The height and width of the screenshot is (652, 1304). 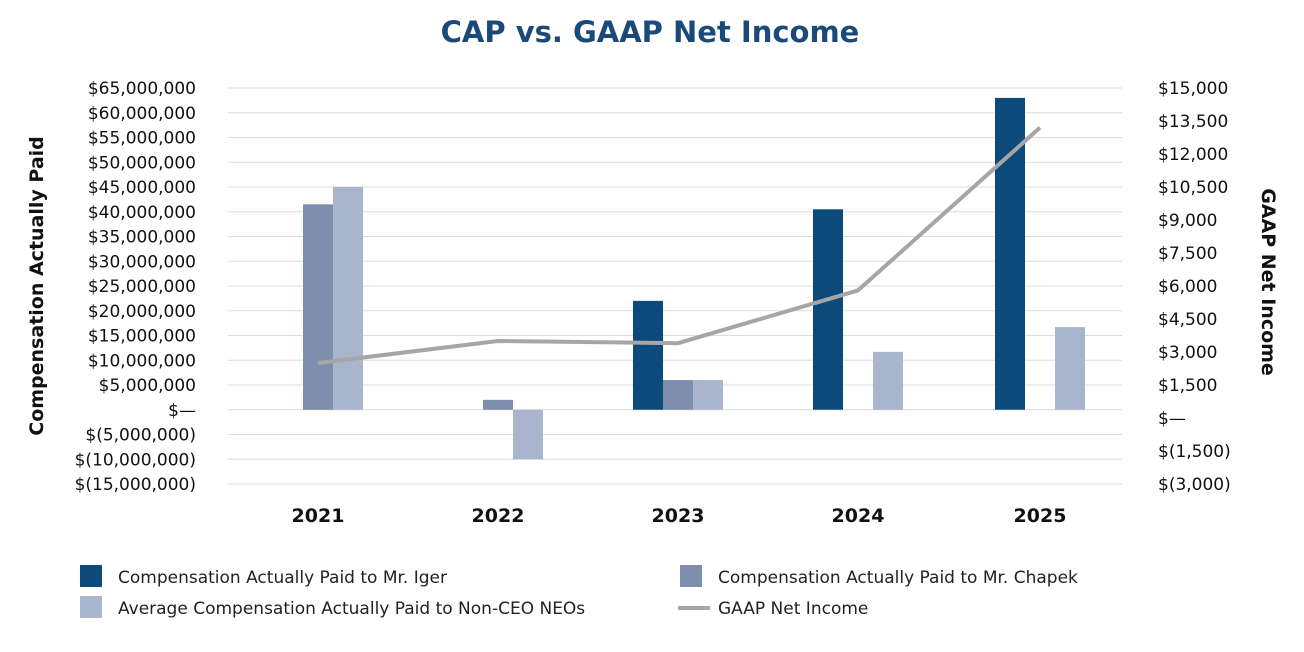 I want to click on right-tick-label: $6,000, so click(x=1187, y=287).